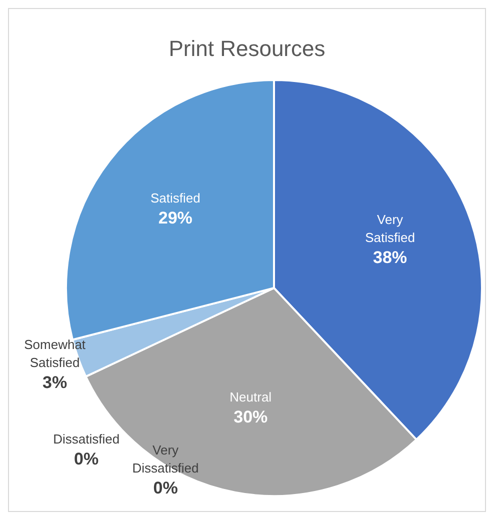  What do you see at coordinates (251, 417) in the screenshot?
I see `data-label: 30%` at bounding box center [251, 417].